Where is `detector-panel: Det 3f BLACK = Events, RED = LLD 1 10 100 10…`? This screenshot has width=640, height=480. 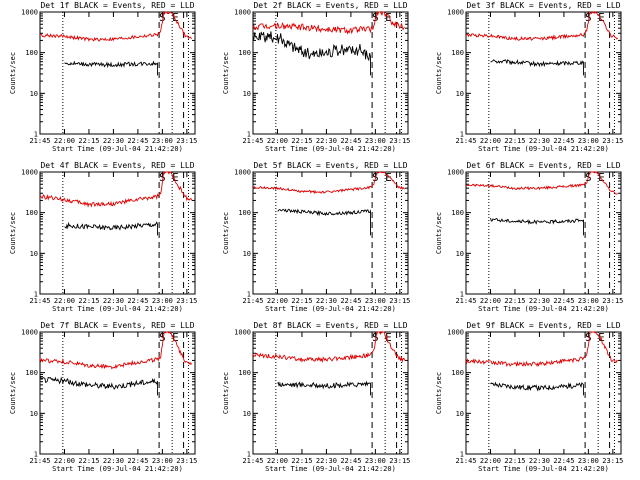
detector-panel: Det 3f BLACK = Events, RED = LLD 1 10 100 10… is located at coordinates (529, 77).